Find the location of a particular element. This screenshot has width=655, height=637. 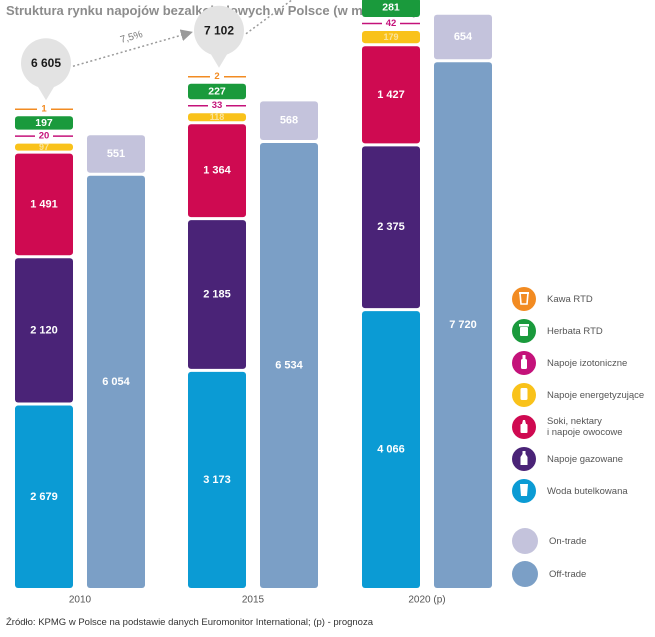

bar-energetyzujace-2010 is located at coordinates (44, 147).